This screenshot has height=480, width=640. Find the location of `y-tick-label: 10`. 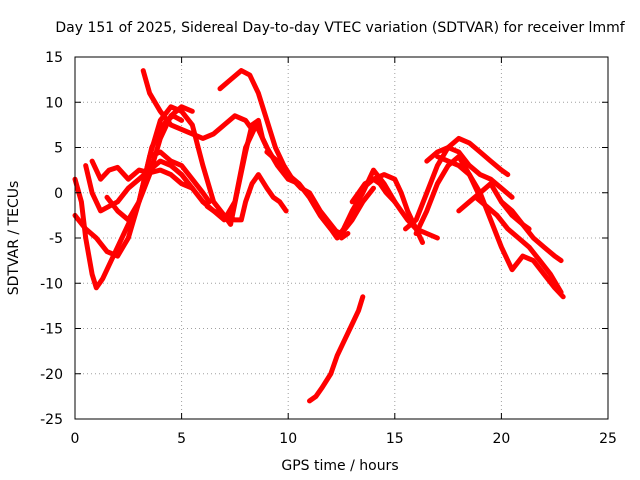

y-tick-label: 10 is located at coordinates (54, 103).